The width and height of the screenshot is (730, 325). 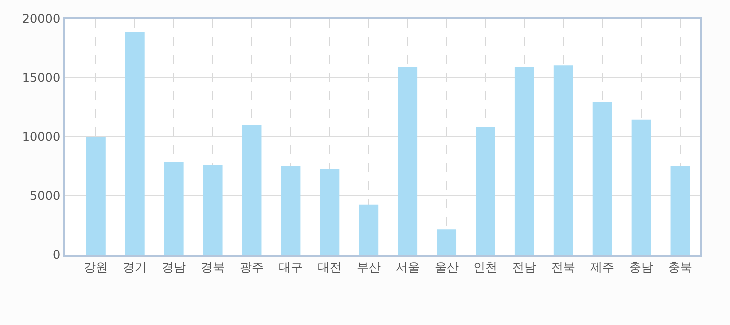 I want to click on x-tick-label: 대구, so click(x=290, y=267).